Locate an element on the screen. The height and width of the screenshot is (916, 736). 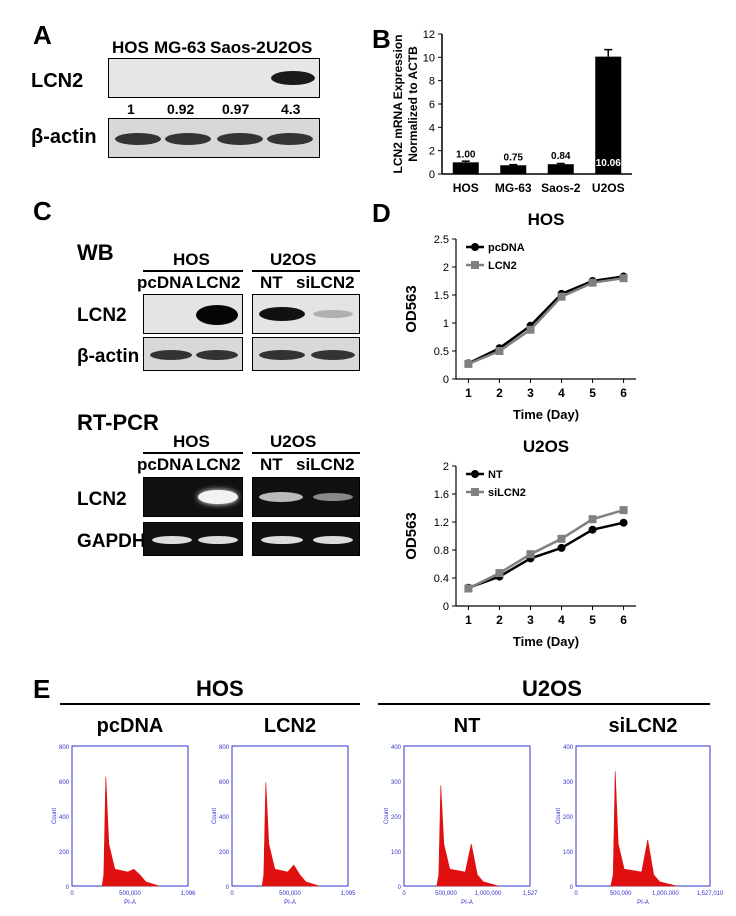
panel-e-hist-3-ytick-label-1: 100 is located at coordinates (568, 853).